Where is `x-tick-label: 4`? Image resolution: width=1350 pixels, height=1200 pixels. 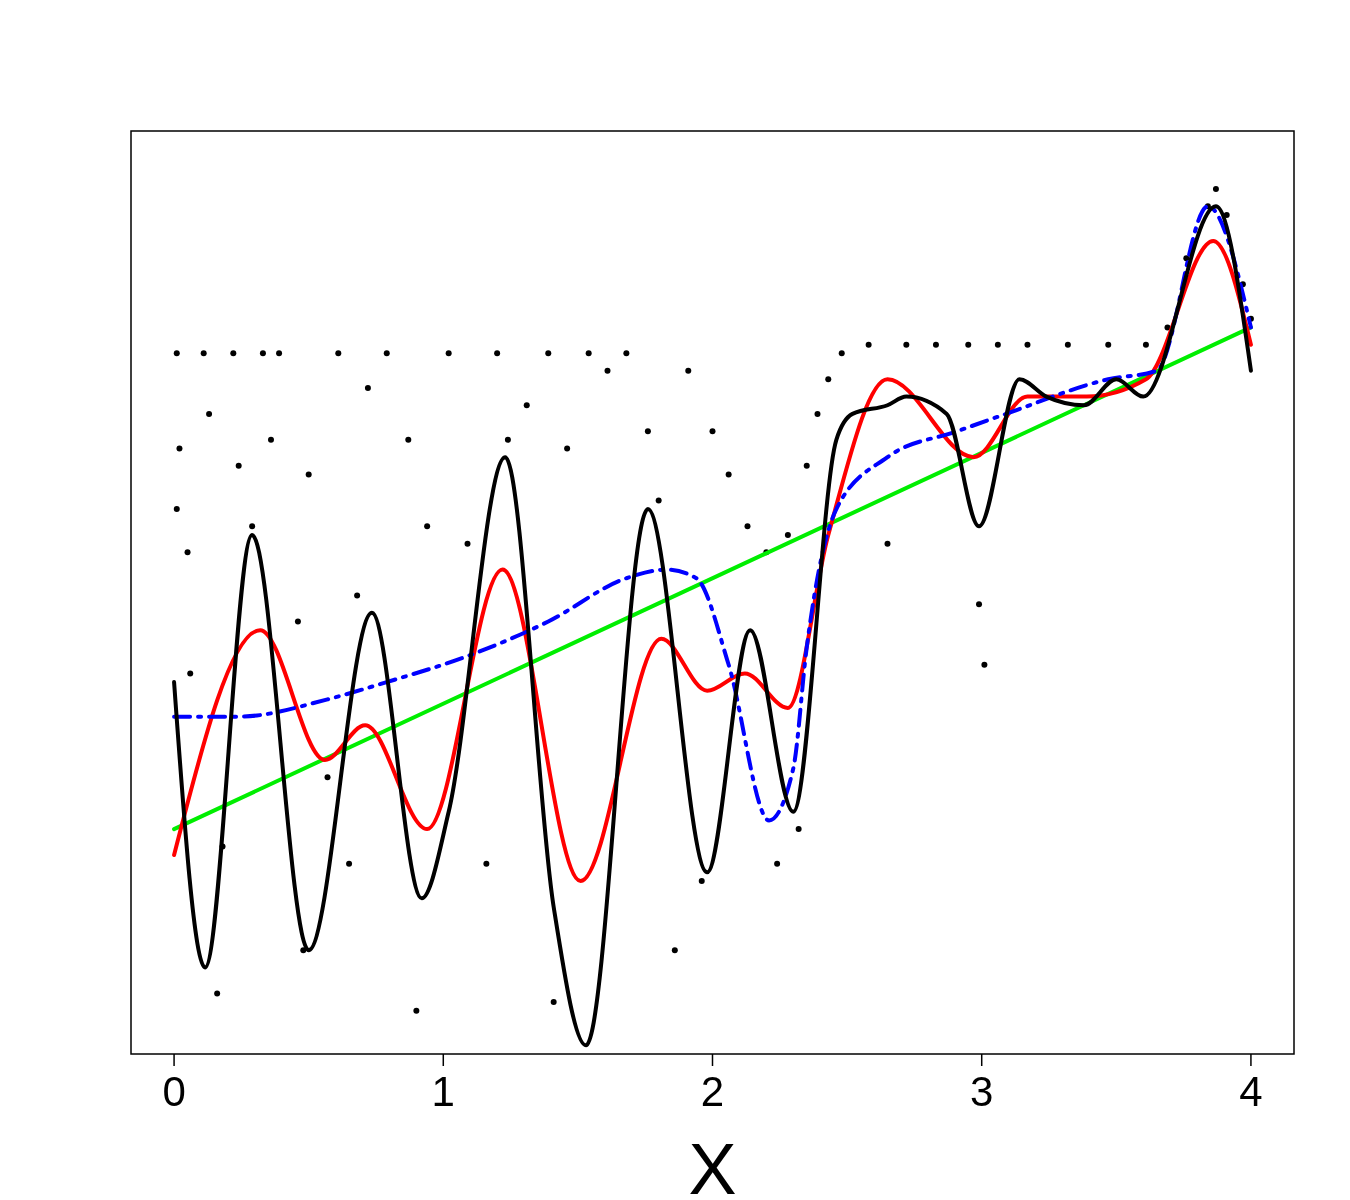
x-tick-label: 4 is located at coordinates (1251, 1091).